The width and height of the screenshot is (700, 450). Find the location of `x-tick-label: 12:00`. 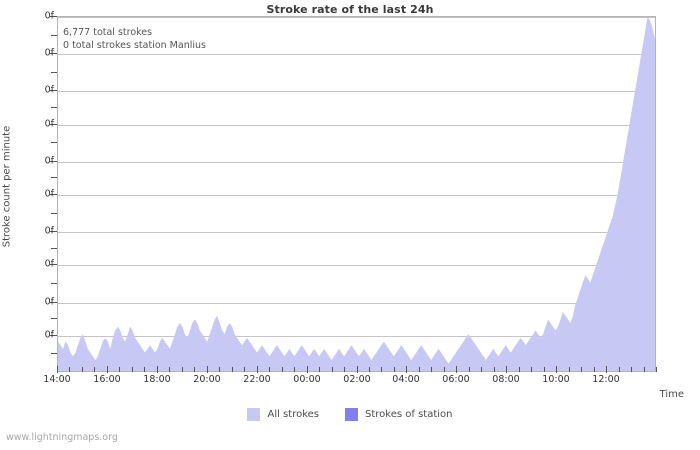

x-tick-label: 12:00 is located at coordinates (606, 379).